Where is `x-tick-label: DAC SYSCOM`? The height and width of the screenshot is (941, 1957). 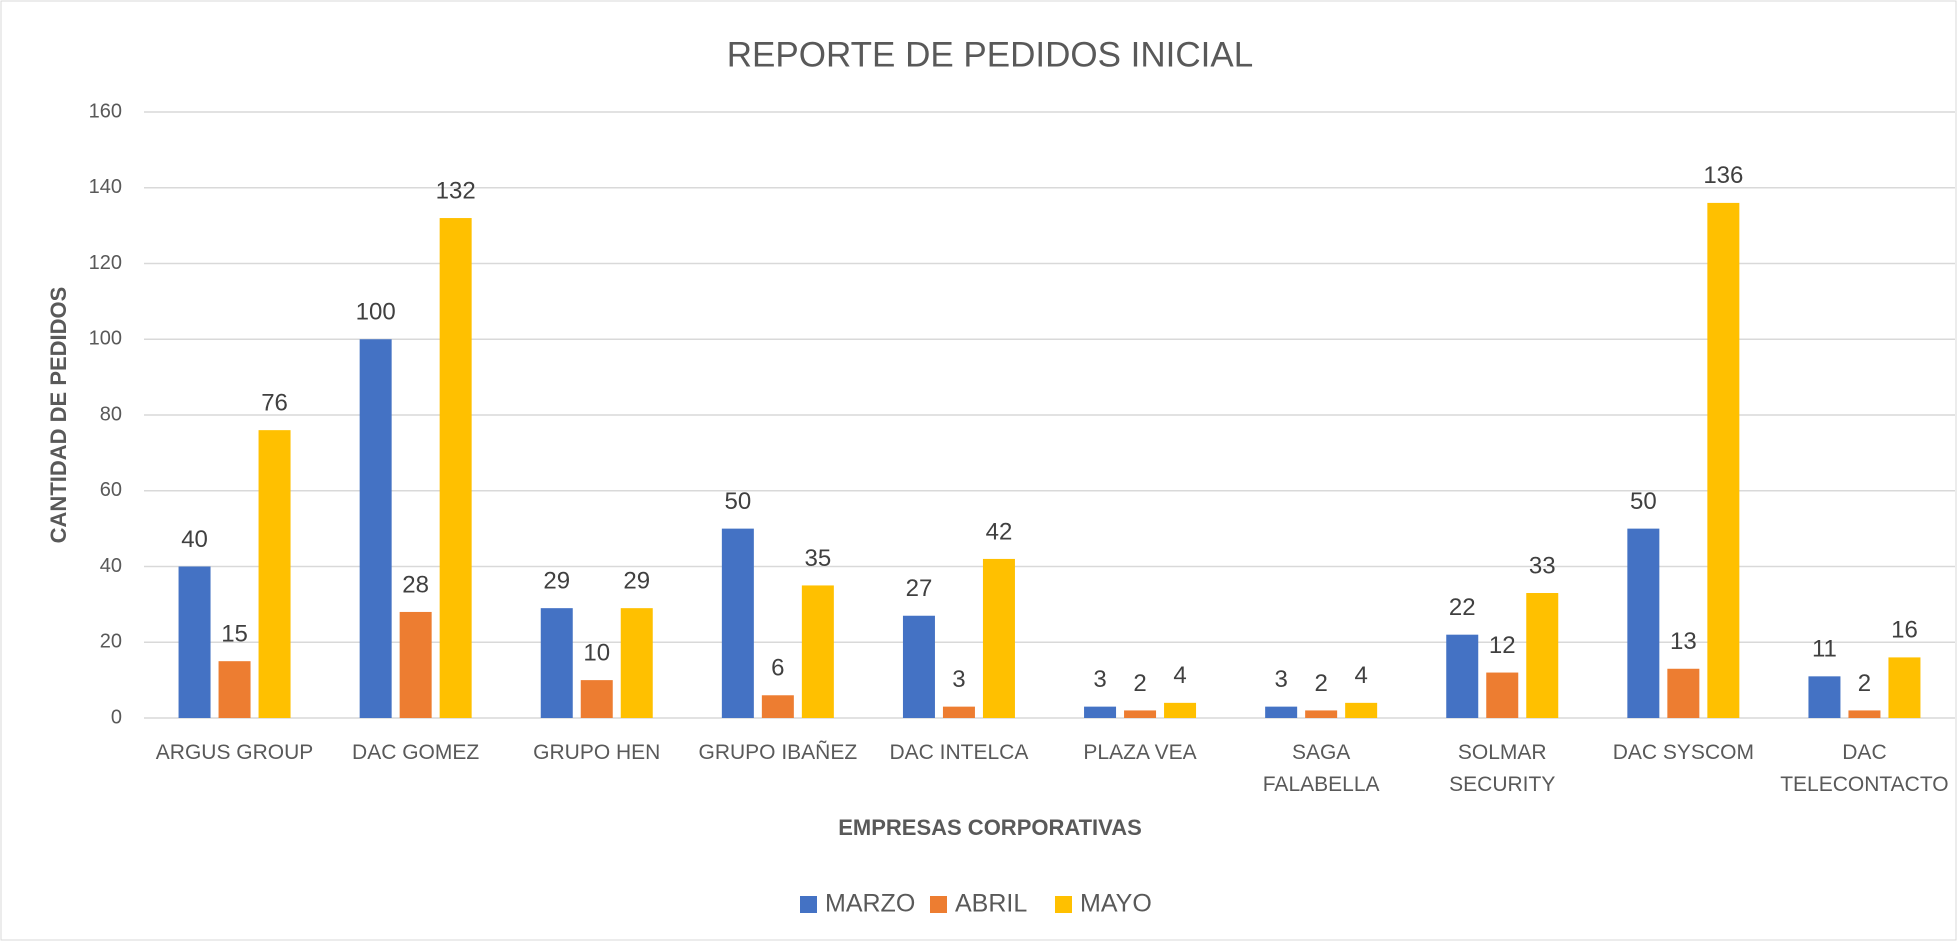 x-tick-label: DAC SYSCOM is located at coordinates (1683, 752).